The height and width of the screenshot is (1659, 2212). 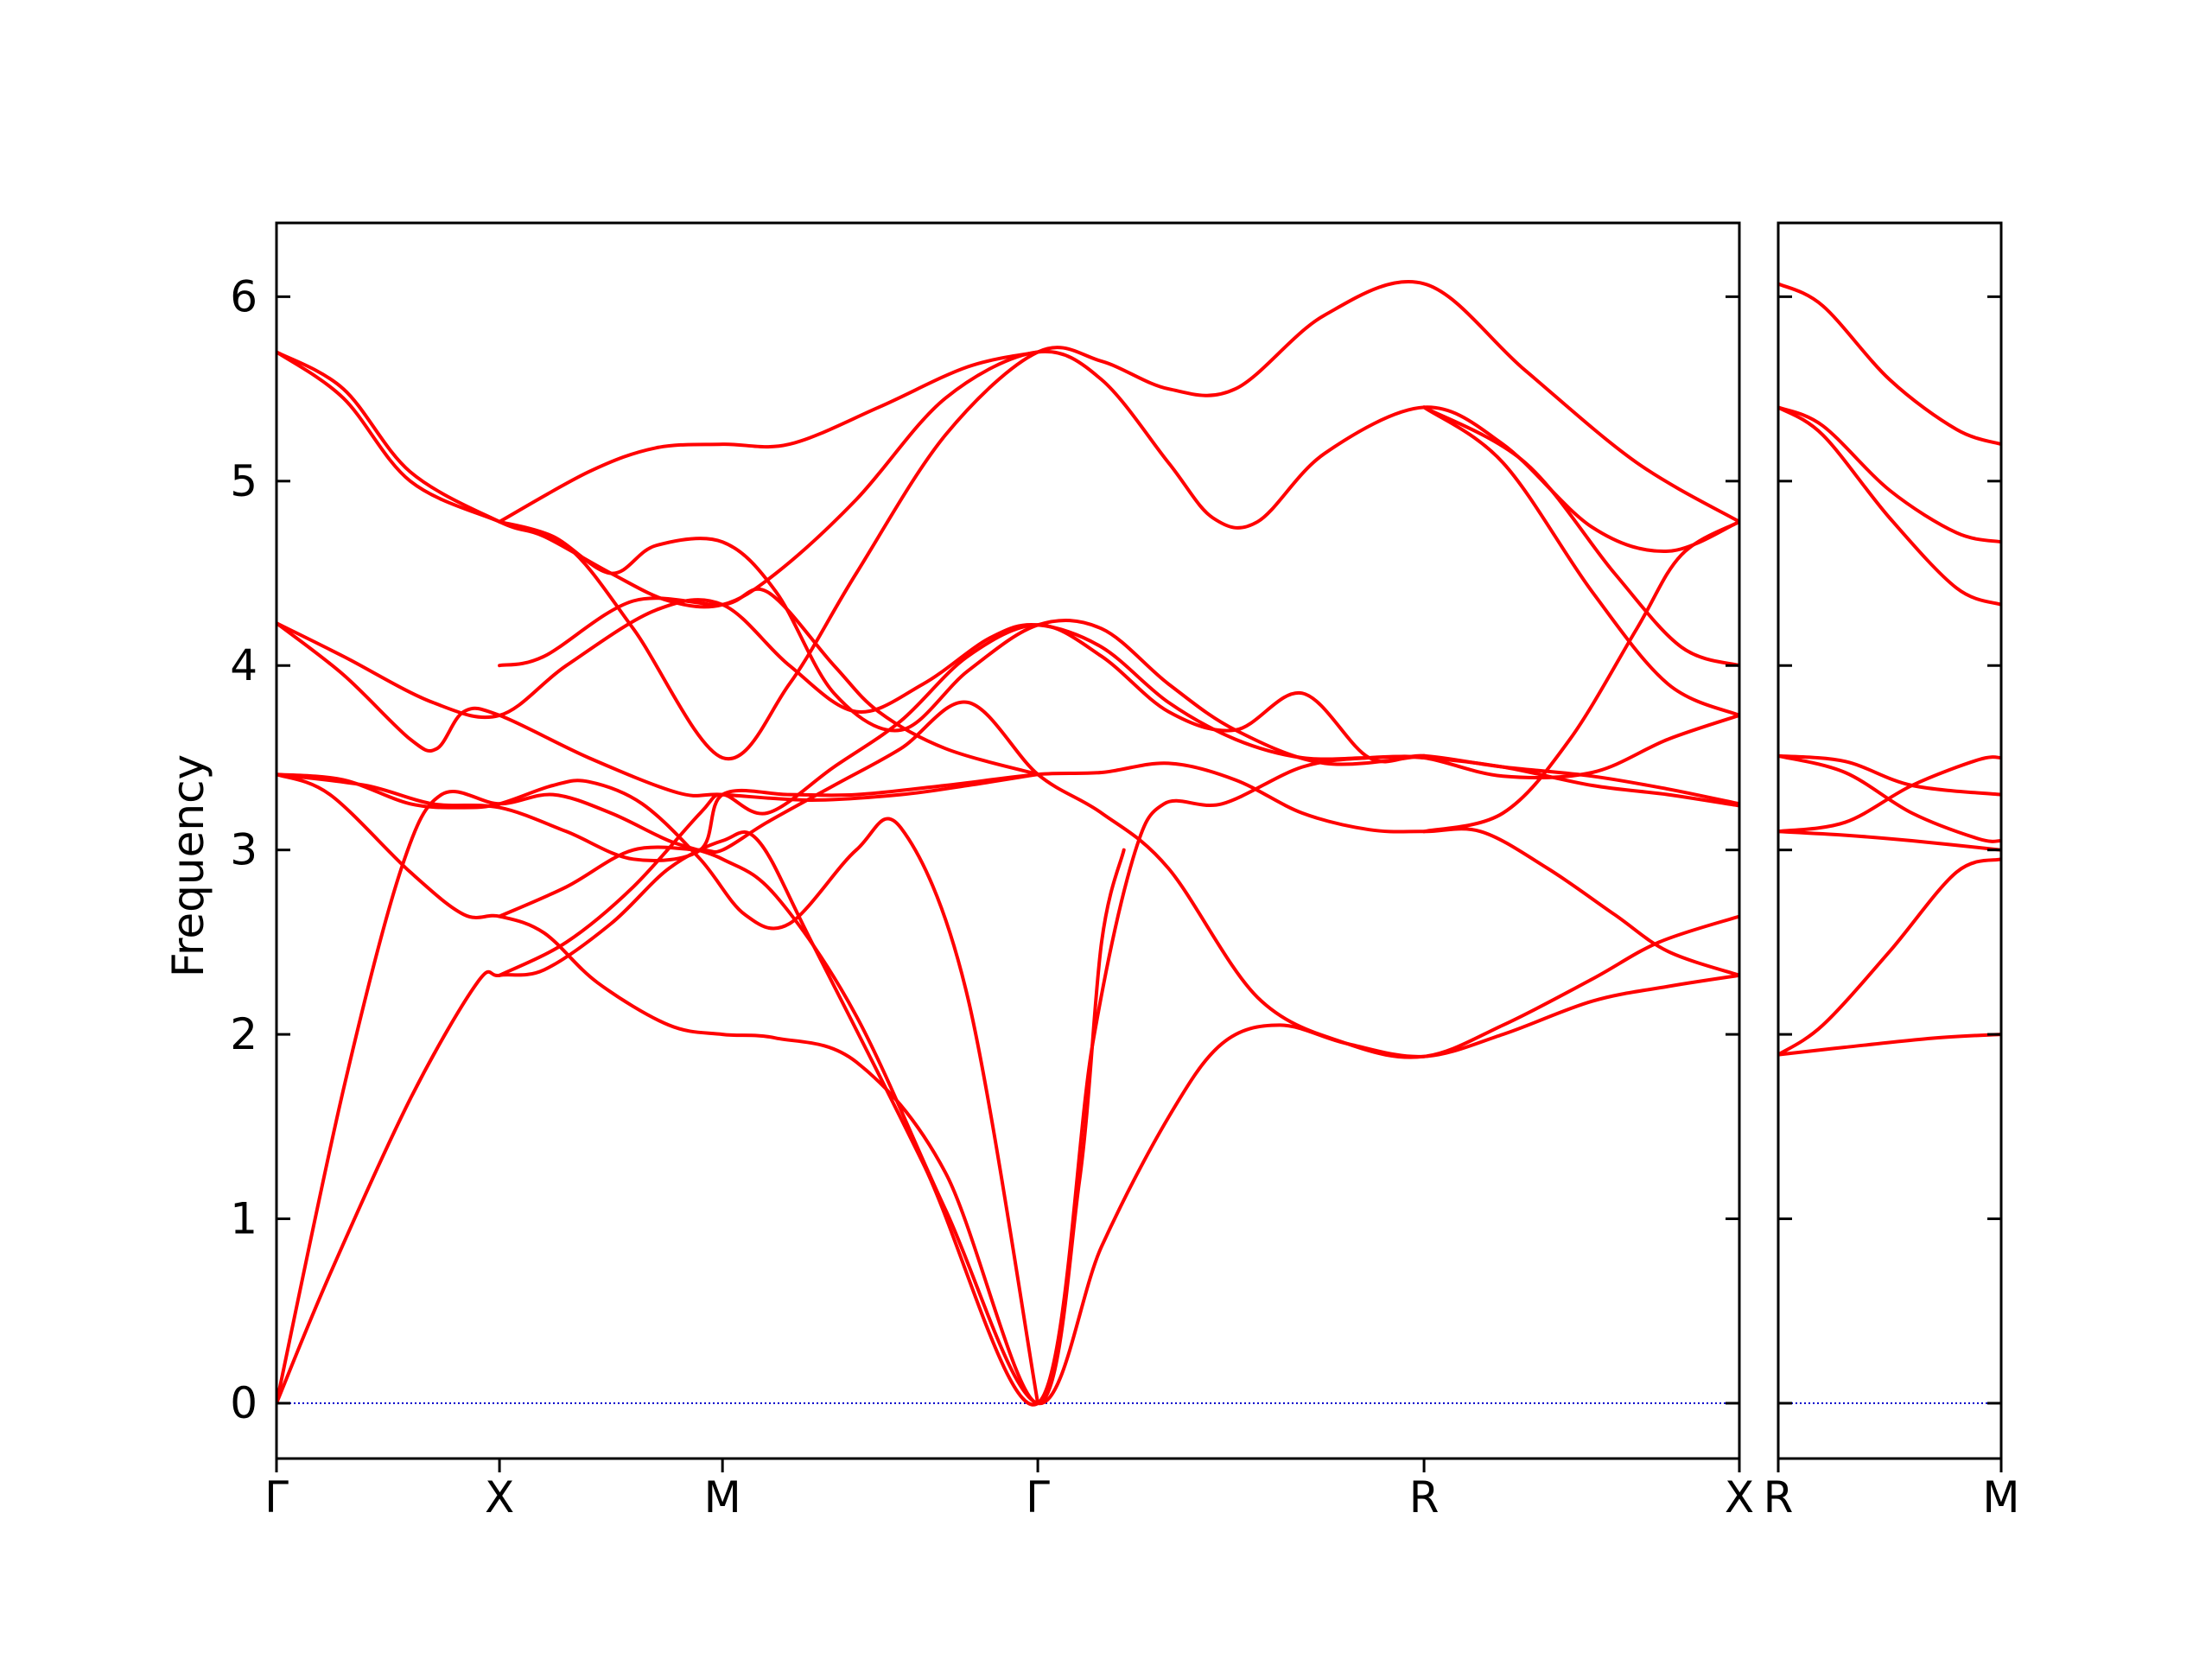 I want to click on y-tick-label: 0, so click(x=243, y=1403).